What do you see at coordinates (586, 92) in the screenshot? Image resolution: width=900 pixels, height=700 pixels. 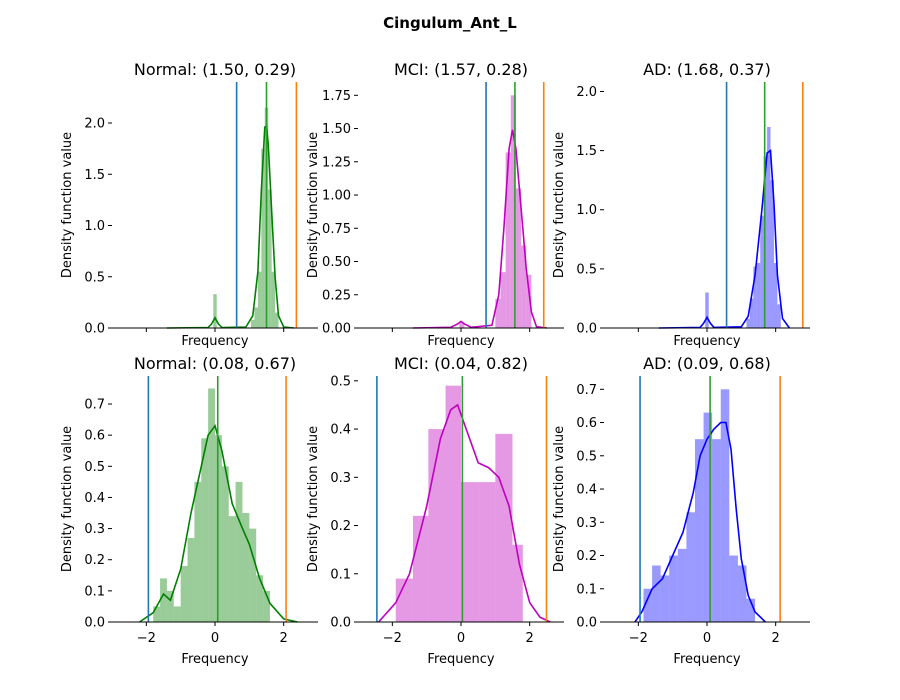 I see `y-tick-label: 2.0` at bounding box center [586, 92].